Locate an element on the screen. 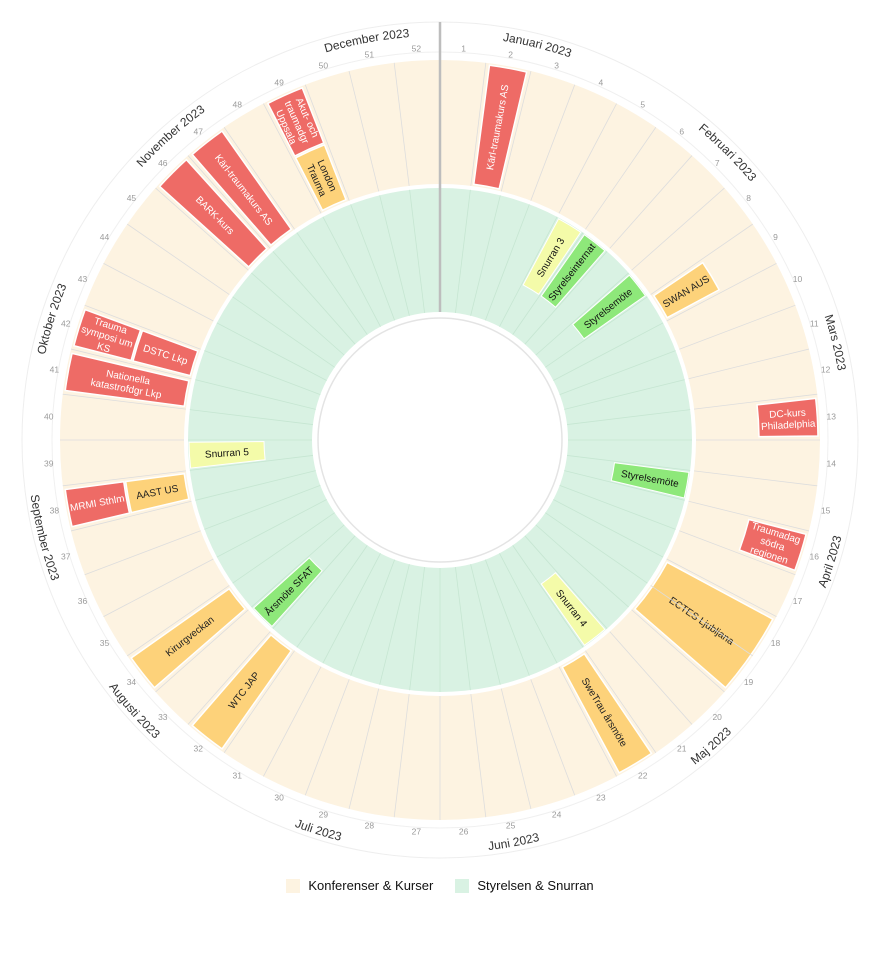  week-number: 47 is located at coordinates (199, 131).